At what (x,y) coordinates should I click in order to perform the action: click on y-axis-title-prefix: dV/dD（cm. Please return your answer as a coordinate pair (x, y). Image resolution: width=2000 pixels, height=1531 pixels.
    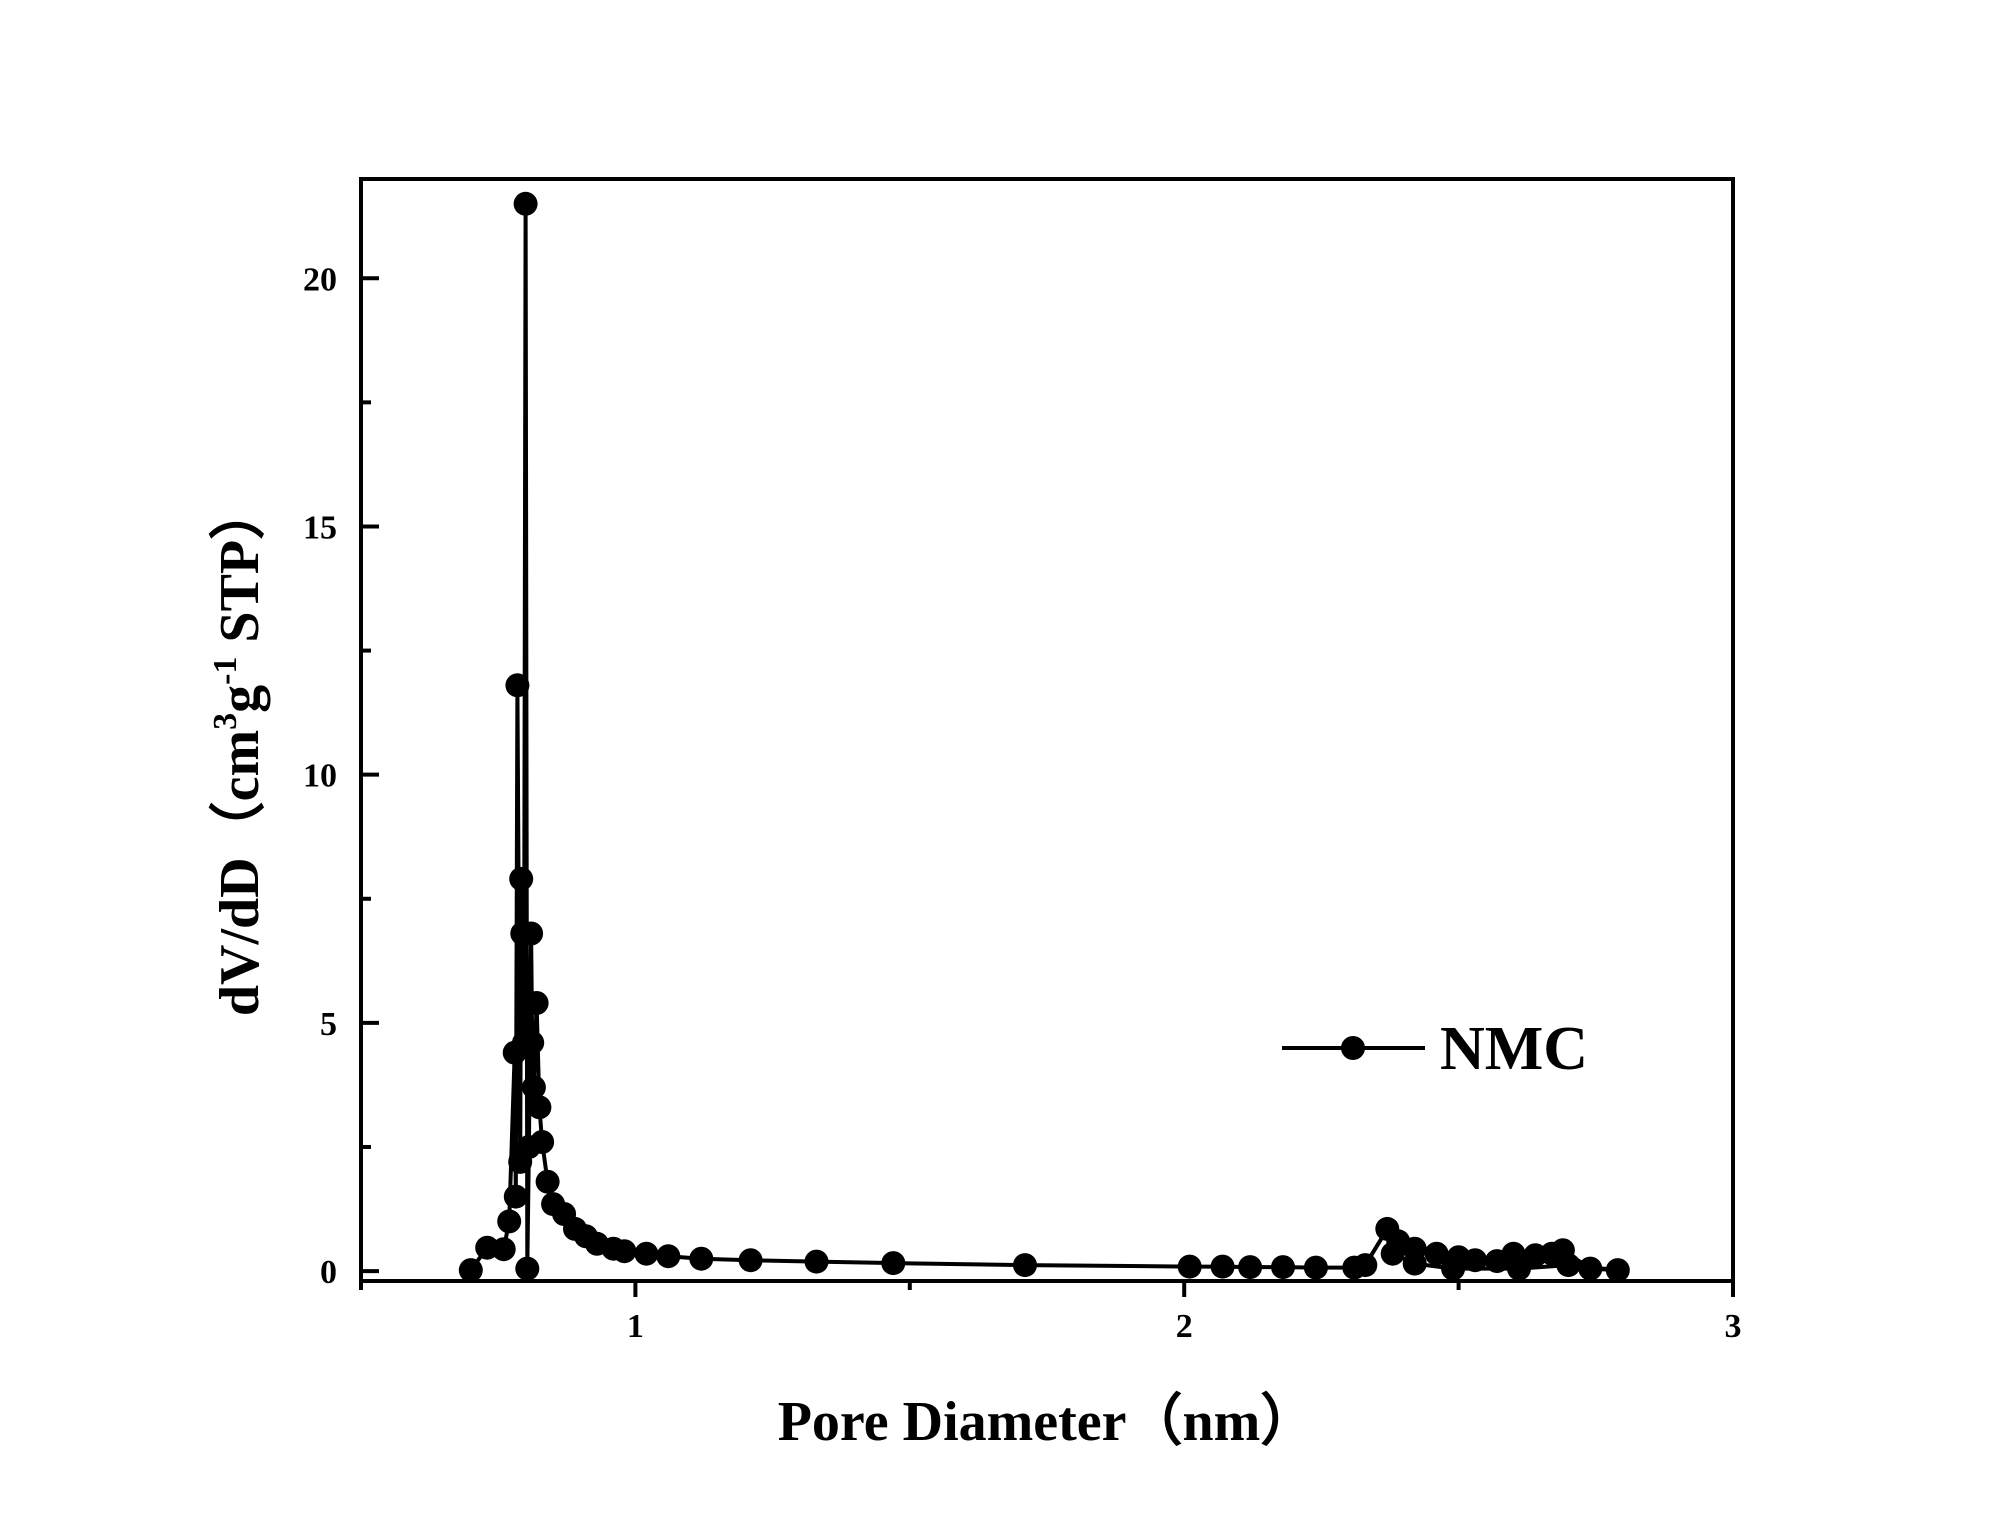
    Looking at the image, I should click on (239, 873).